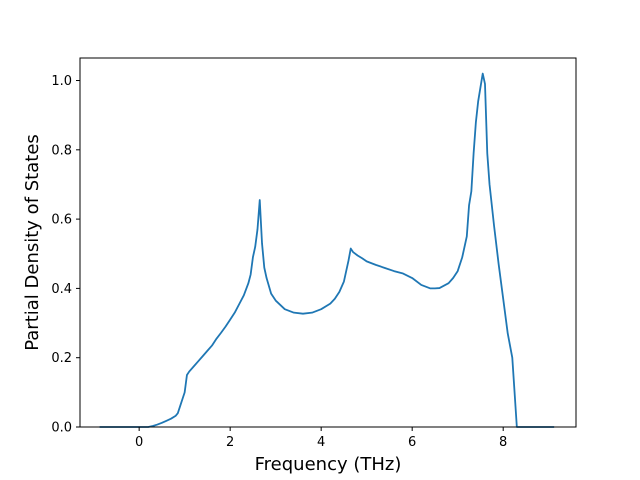 This screenshot has width=640, height=480. What do you see at coordinates (412, 442) in the screenshot?
I see `x-tick-label: 6` at bounding box center [412, 442].